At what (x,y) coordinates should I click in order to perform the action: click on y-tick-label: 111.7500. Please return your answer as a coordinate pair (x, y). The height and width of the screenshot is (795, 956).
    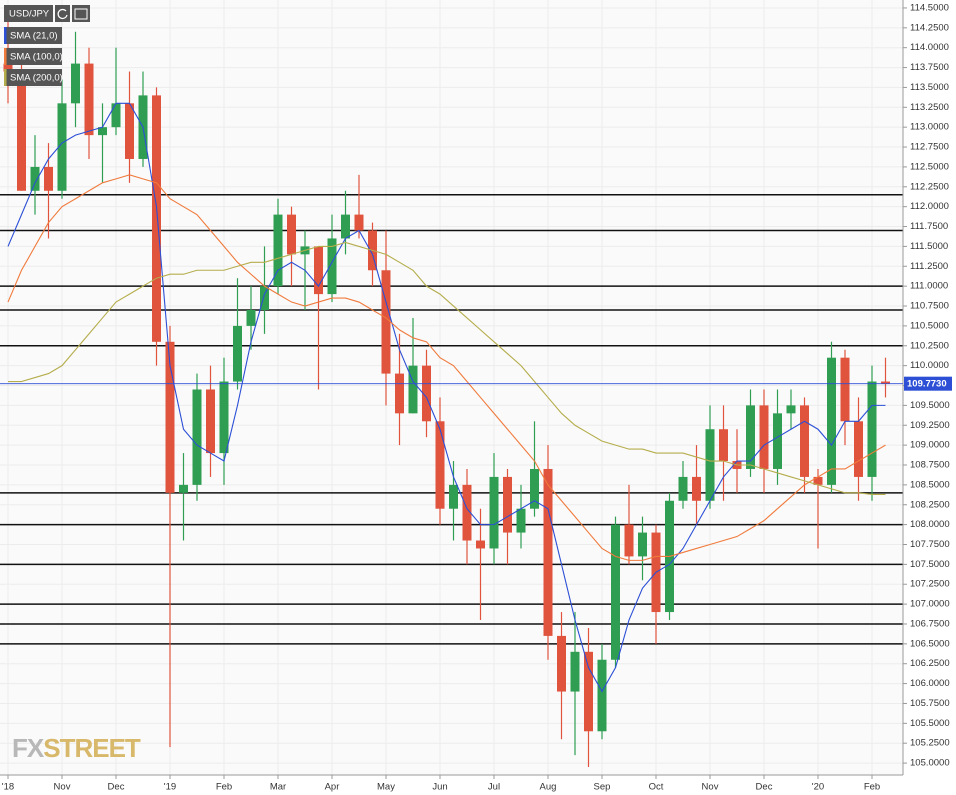
    Looking at the image, I should click on (929, 226).